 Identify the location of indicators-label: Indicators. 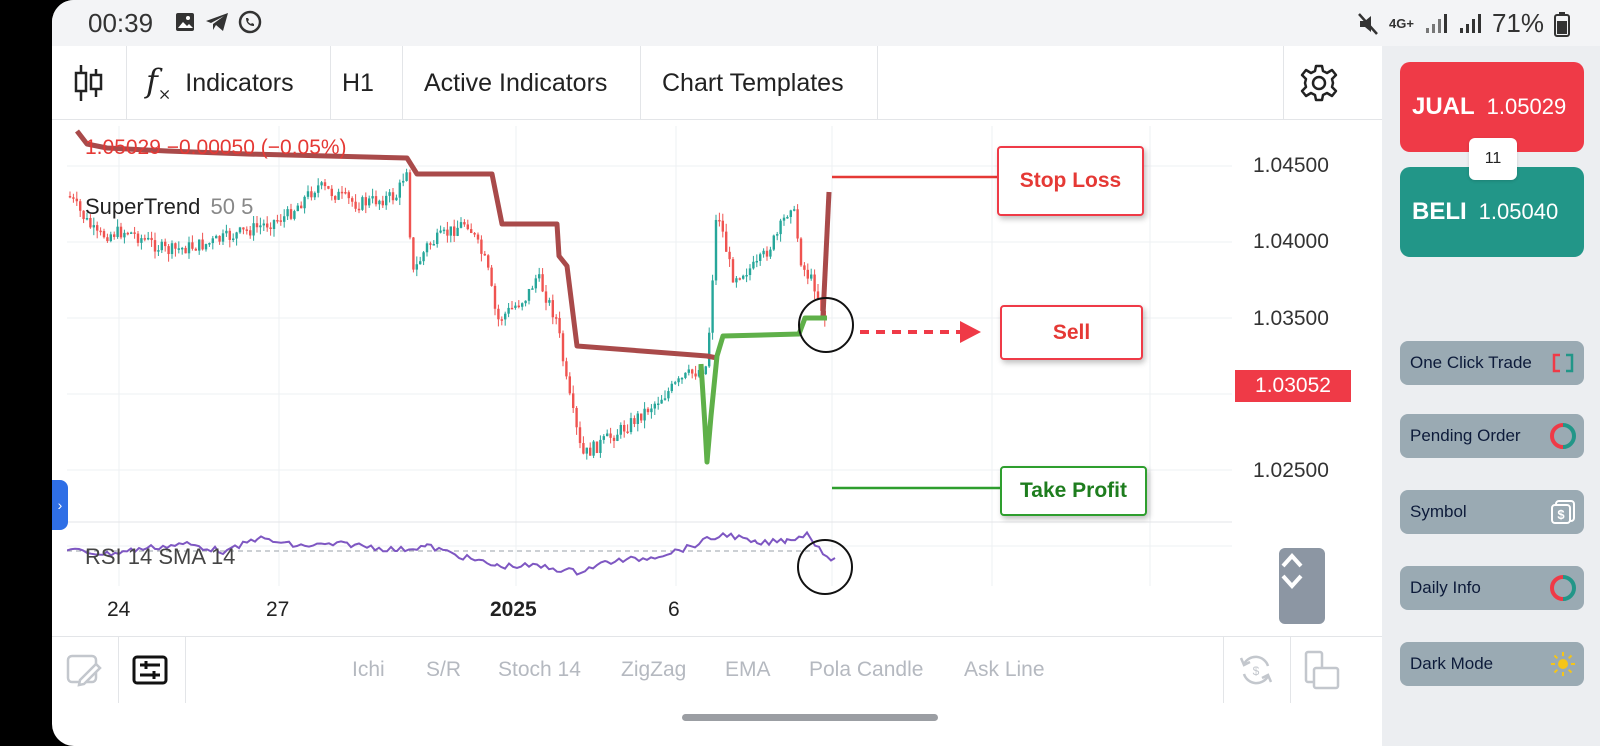
(239, 82).